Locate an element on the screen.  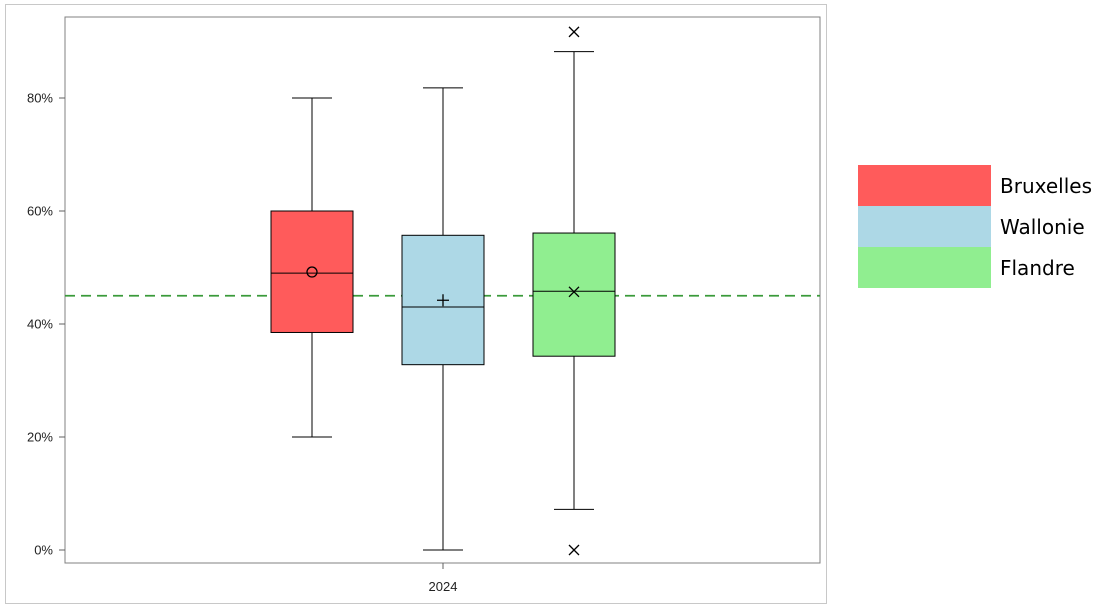
box-bruxelles is located at coordinates (312, 271).